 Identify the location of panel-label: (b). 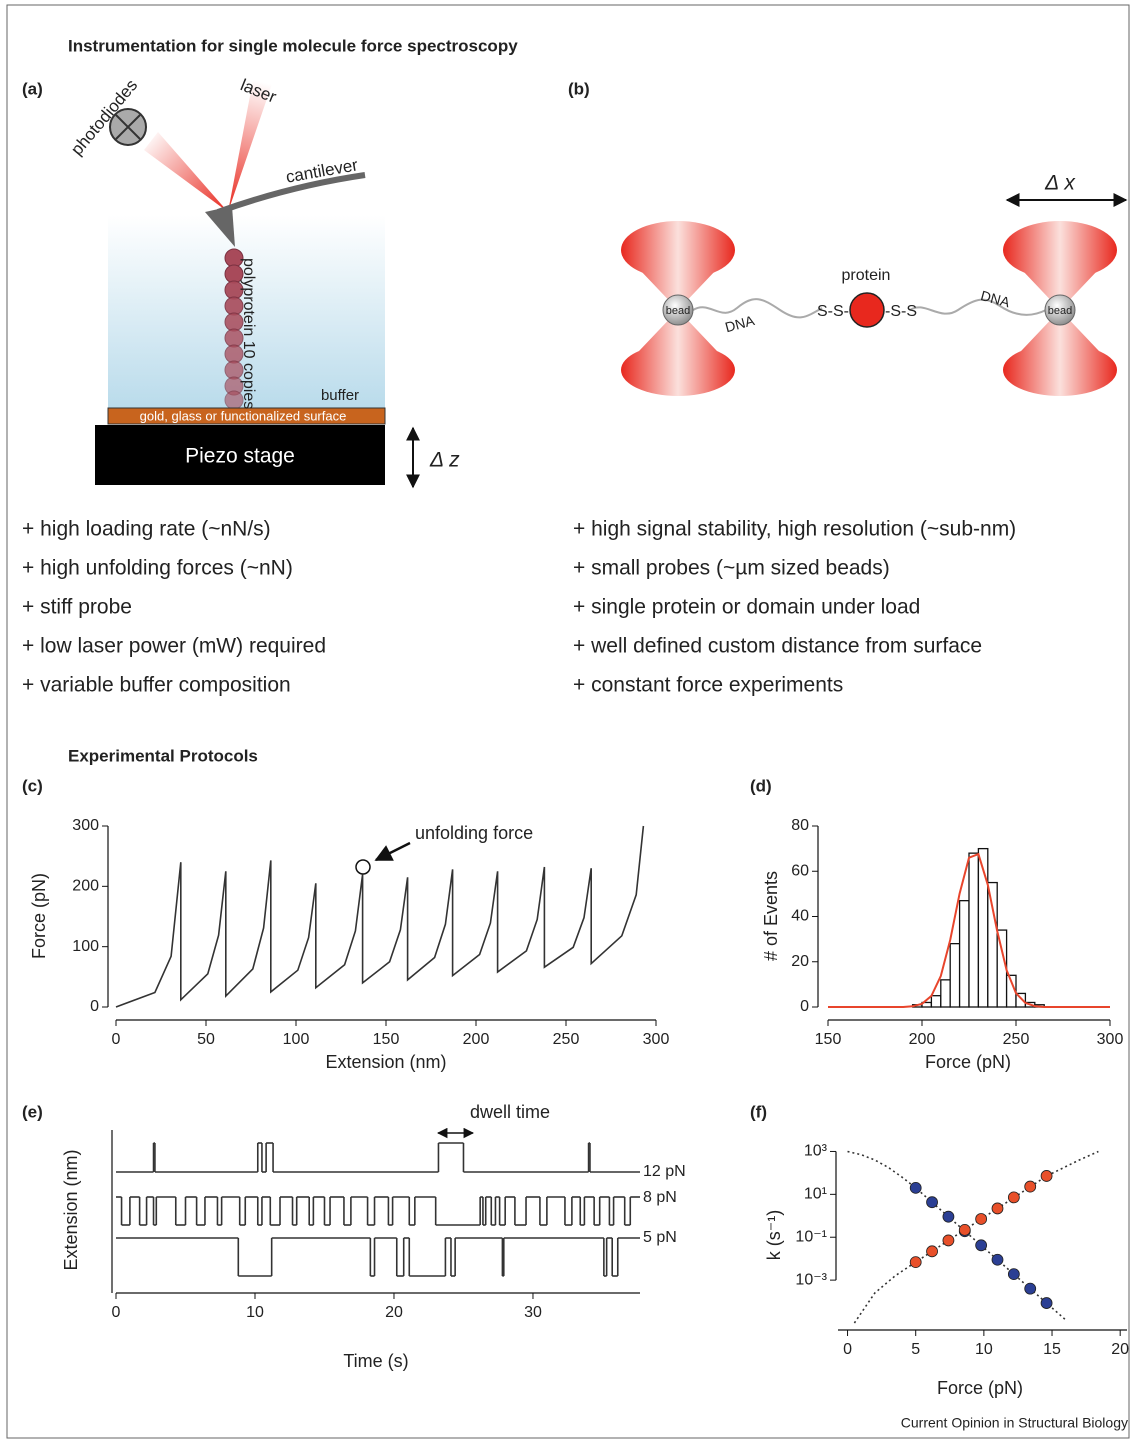
(579, 88).